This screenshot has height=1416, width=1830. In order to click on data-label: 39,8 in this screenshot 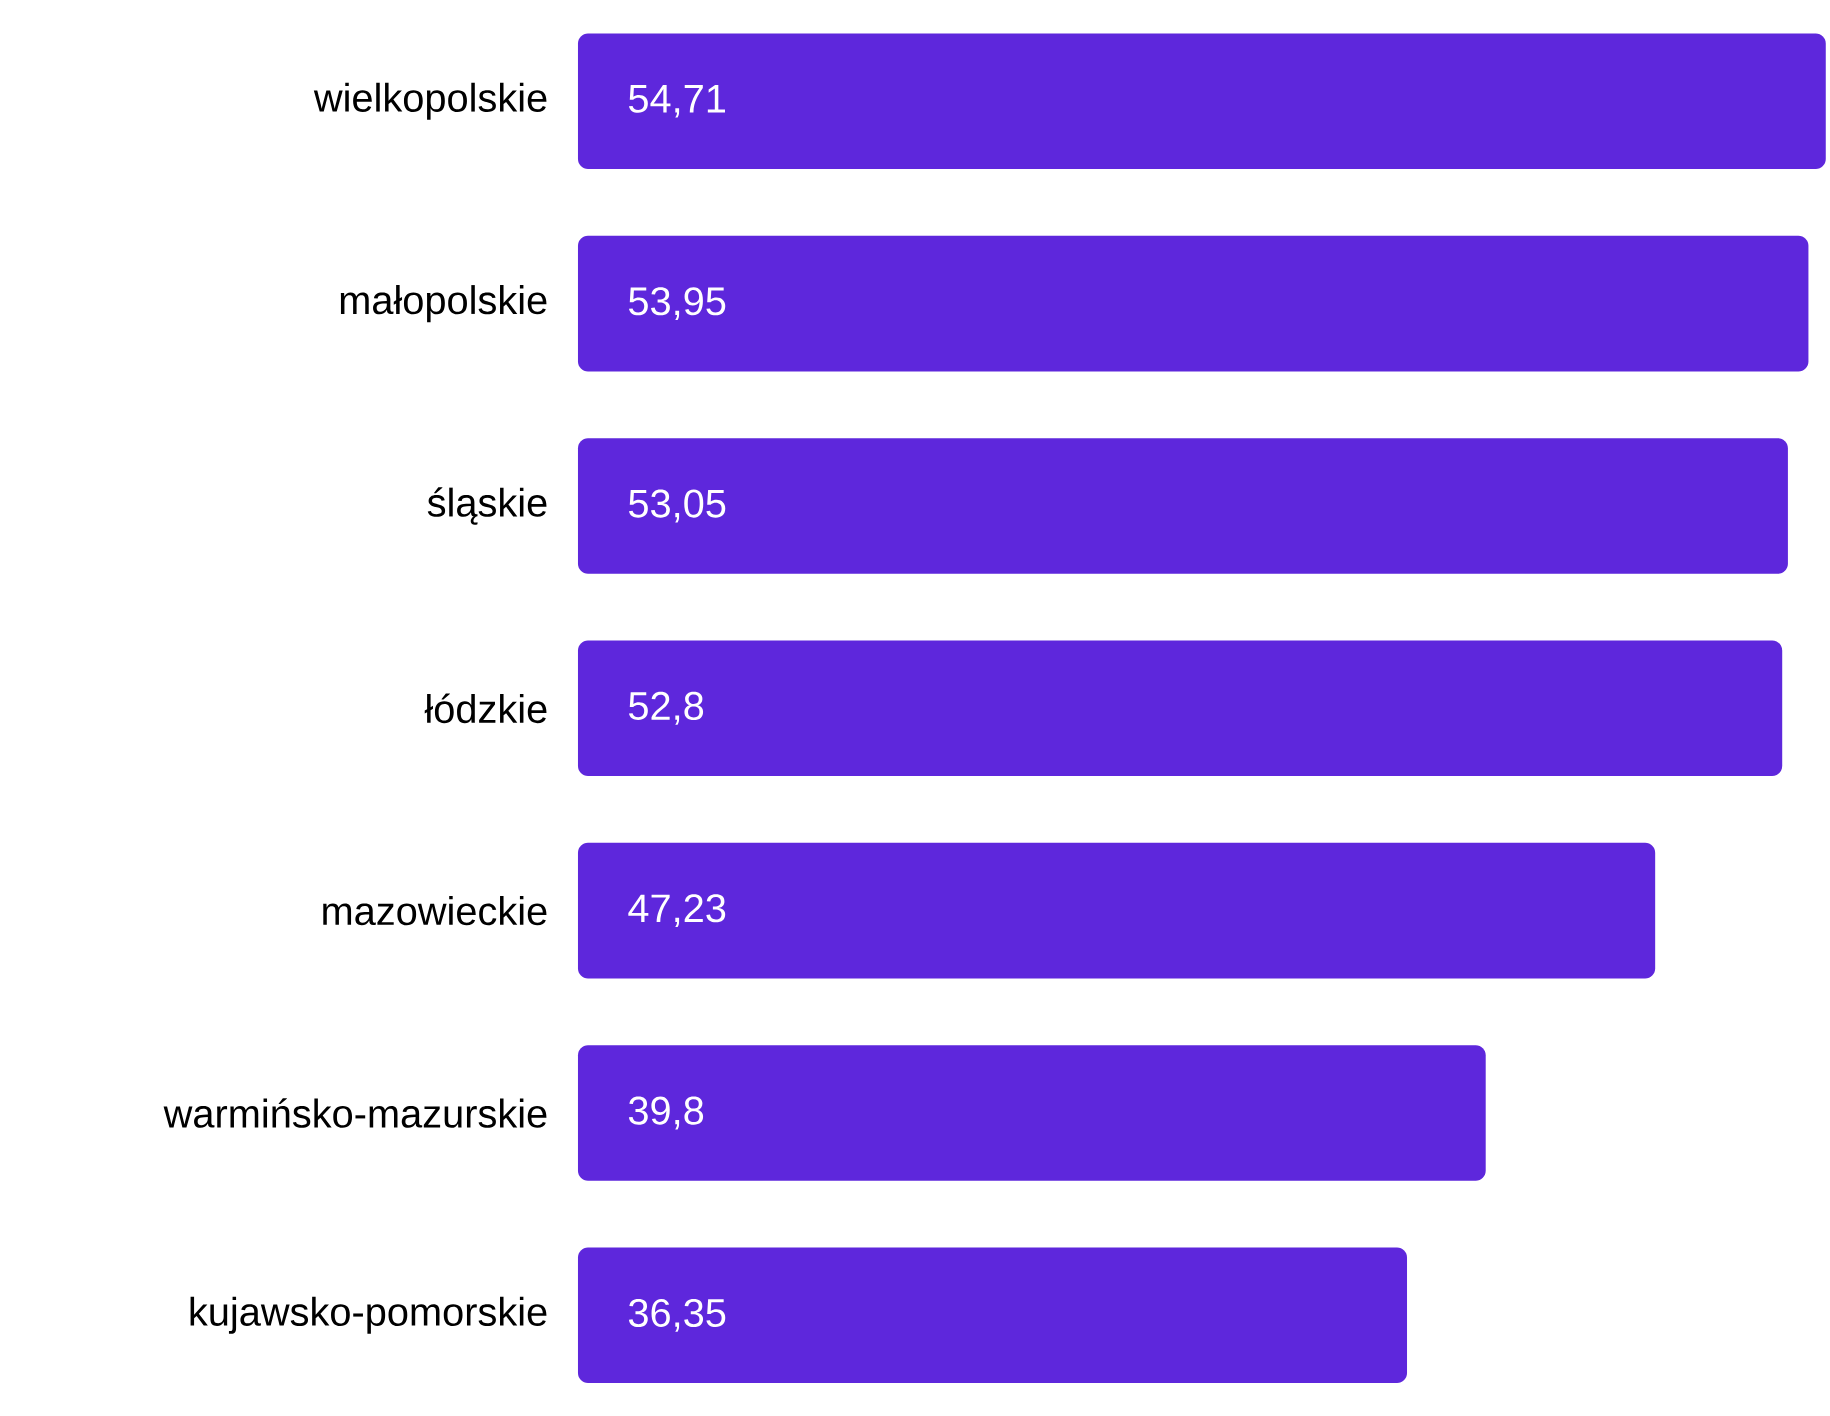, I will do `click(666, 1113)`.